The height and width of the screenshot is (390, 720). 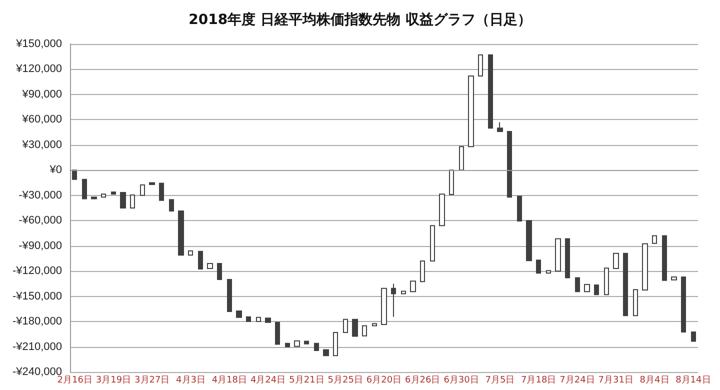 What do you see at coordinates (37, 372) in the screenshot?
I see `y-tick-label: -¥240,000` at bounding box center [37, 372].